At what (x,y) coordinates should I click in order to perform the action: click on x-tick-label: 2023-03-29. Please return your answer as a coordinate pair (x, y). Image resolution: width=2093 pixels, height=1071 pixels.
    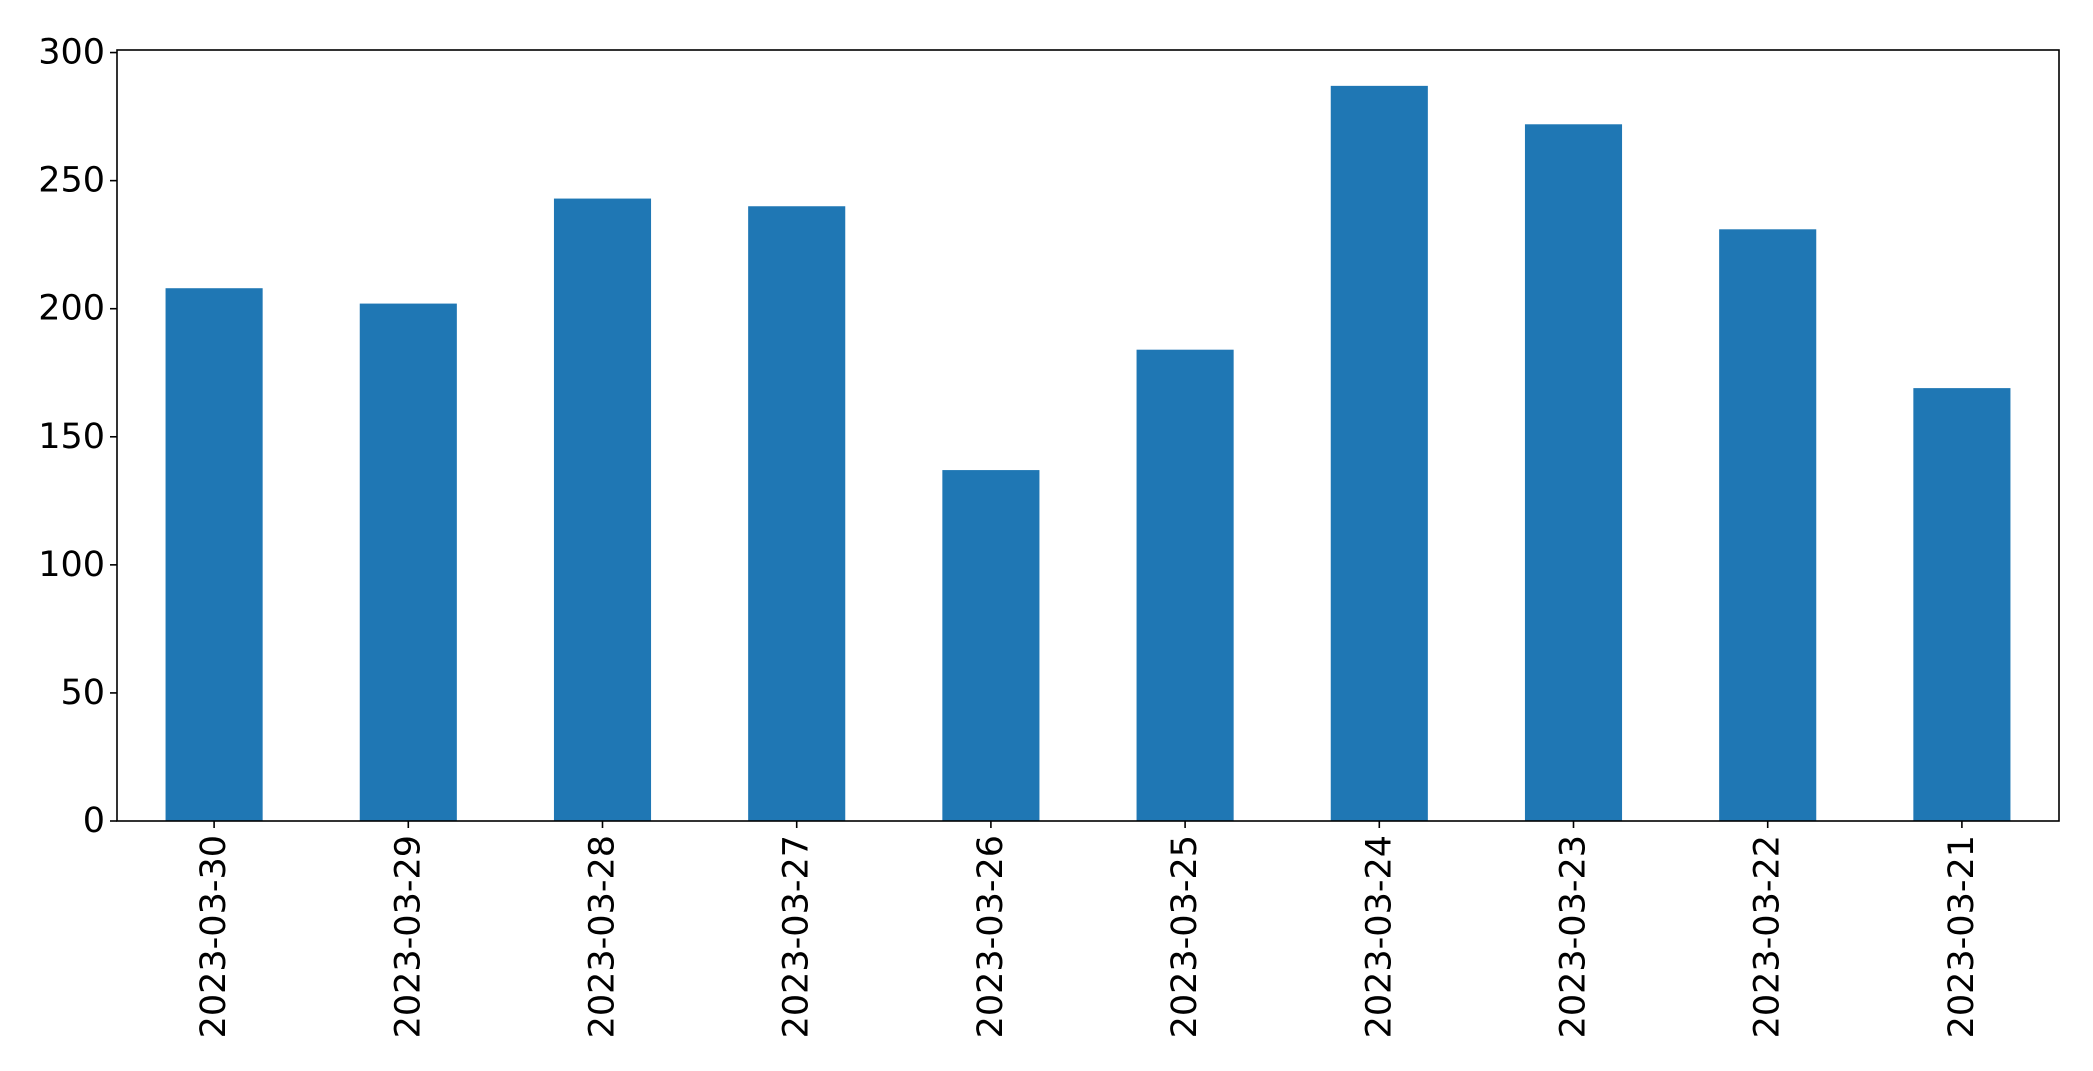
    Looking at the image, I should click on (408, 936).